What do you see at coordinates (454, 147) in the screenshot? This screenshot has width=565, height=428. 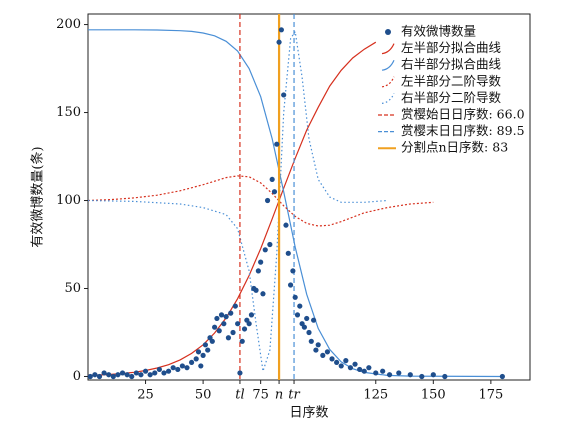 I see `legend-label: 分割点n日序数: 83` at bounding box center [454, 147].